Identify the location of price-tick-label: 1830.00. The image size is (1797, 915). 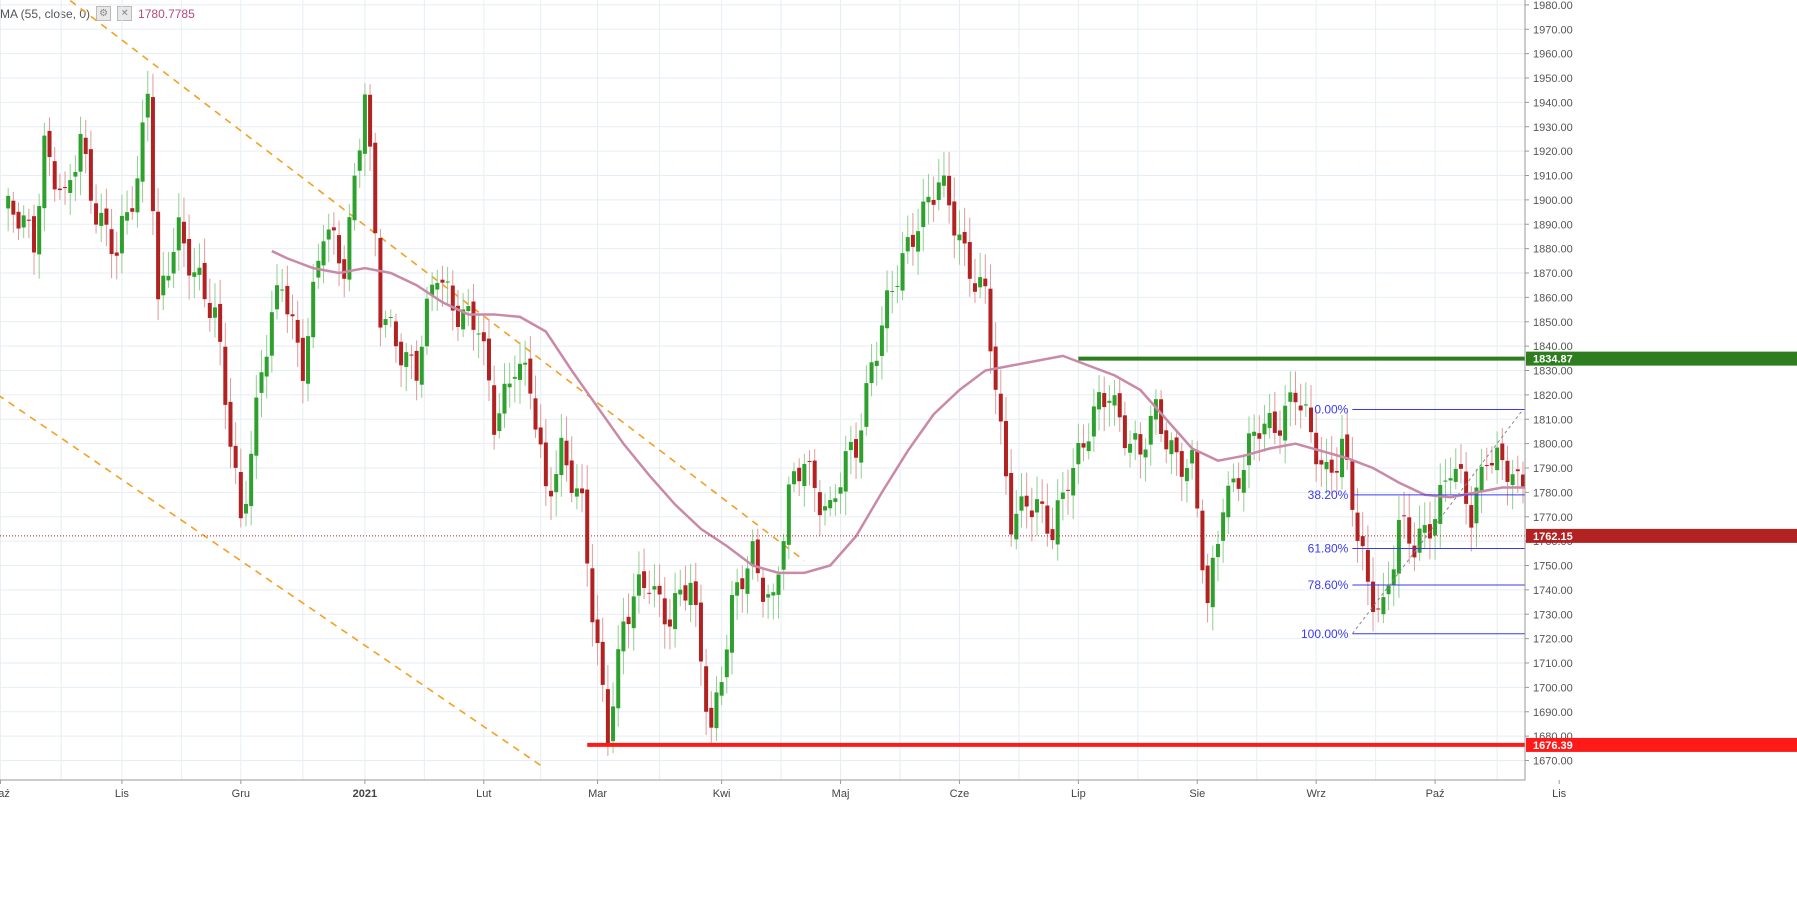
(1553, 372).